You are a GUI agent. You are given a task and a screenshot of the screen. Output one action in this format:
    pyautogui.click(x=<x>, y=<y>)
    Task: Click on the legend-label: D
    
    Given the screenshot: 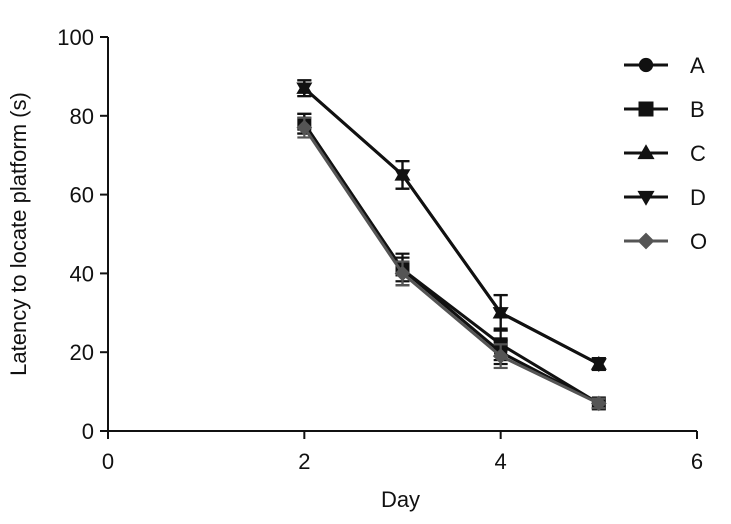 What is the action you would take?
    pyautogui.click(x=698, y=197)
    